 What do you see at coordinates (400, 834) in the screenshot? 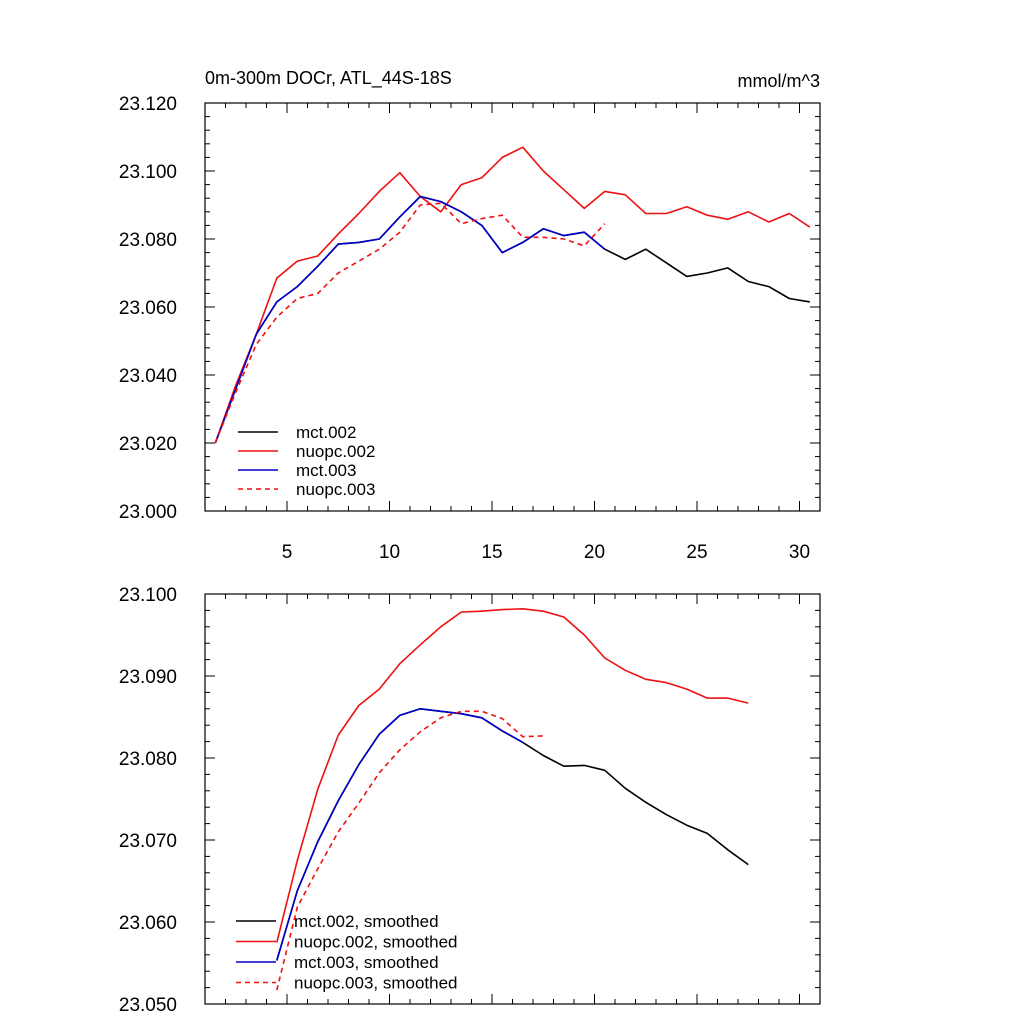
I see `series-line-mct-003-smoothed` at bounding box center [400, 834].